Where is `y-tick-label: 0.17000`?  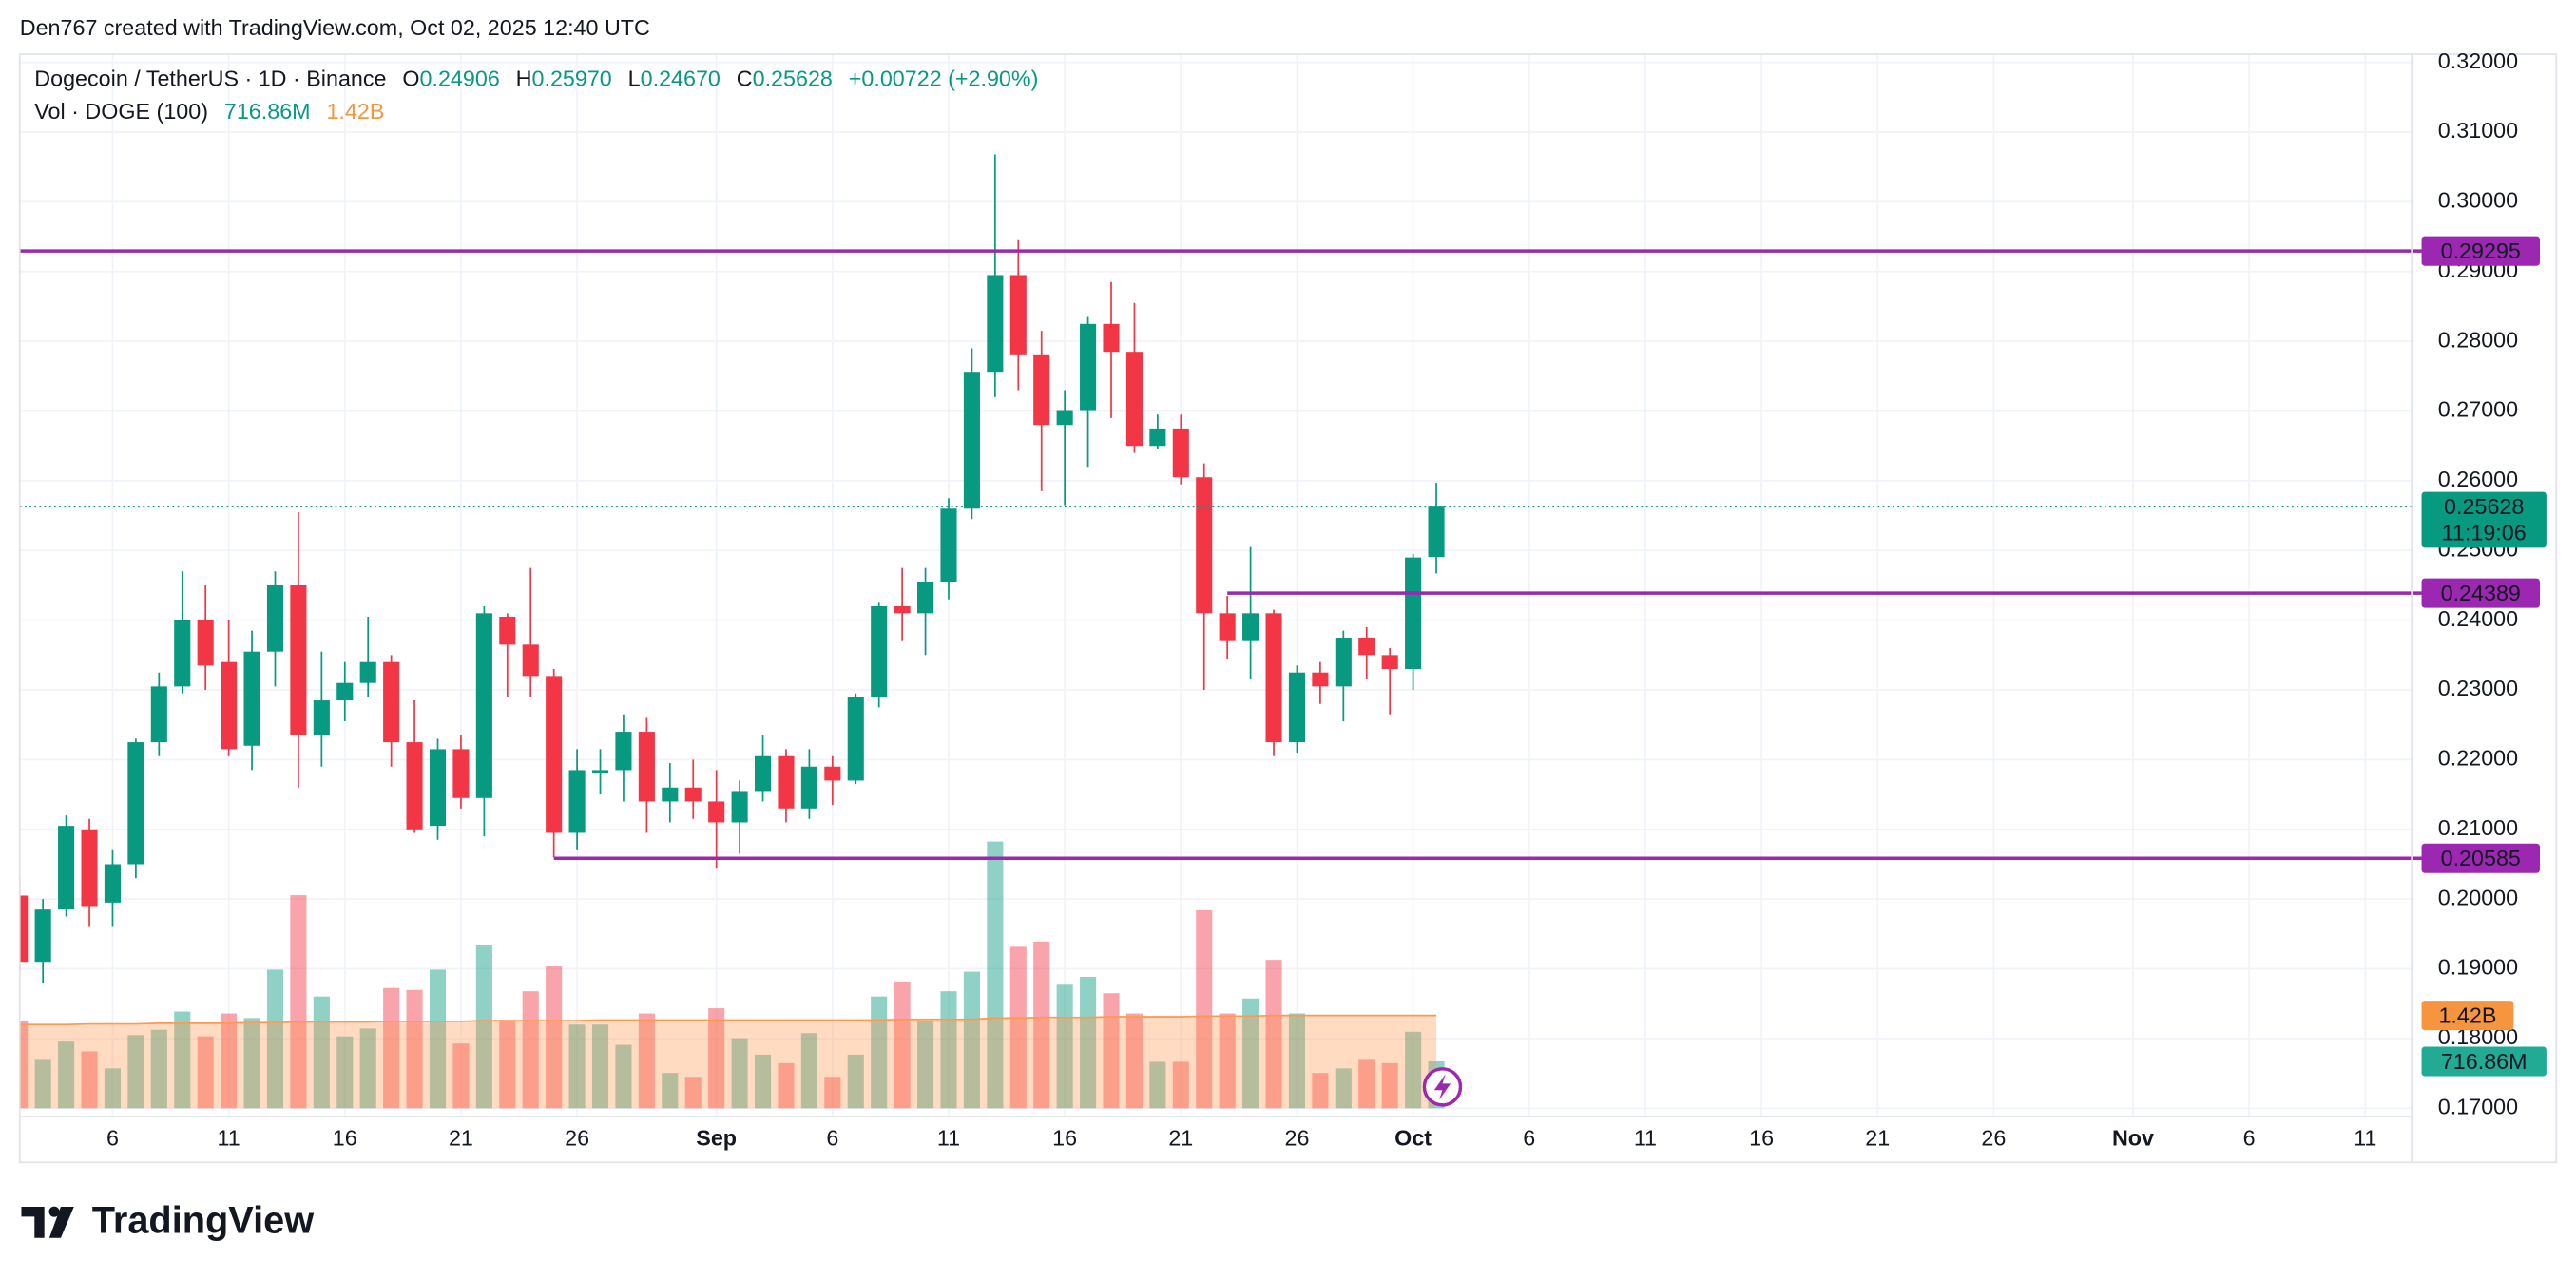 y-tick-label: 0.17000 is located at coordinates (2478, 1106).